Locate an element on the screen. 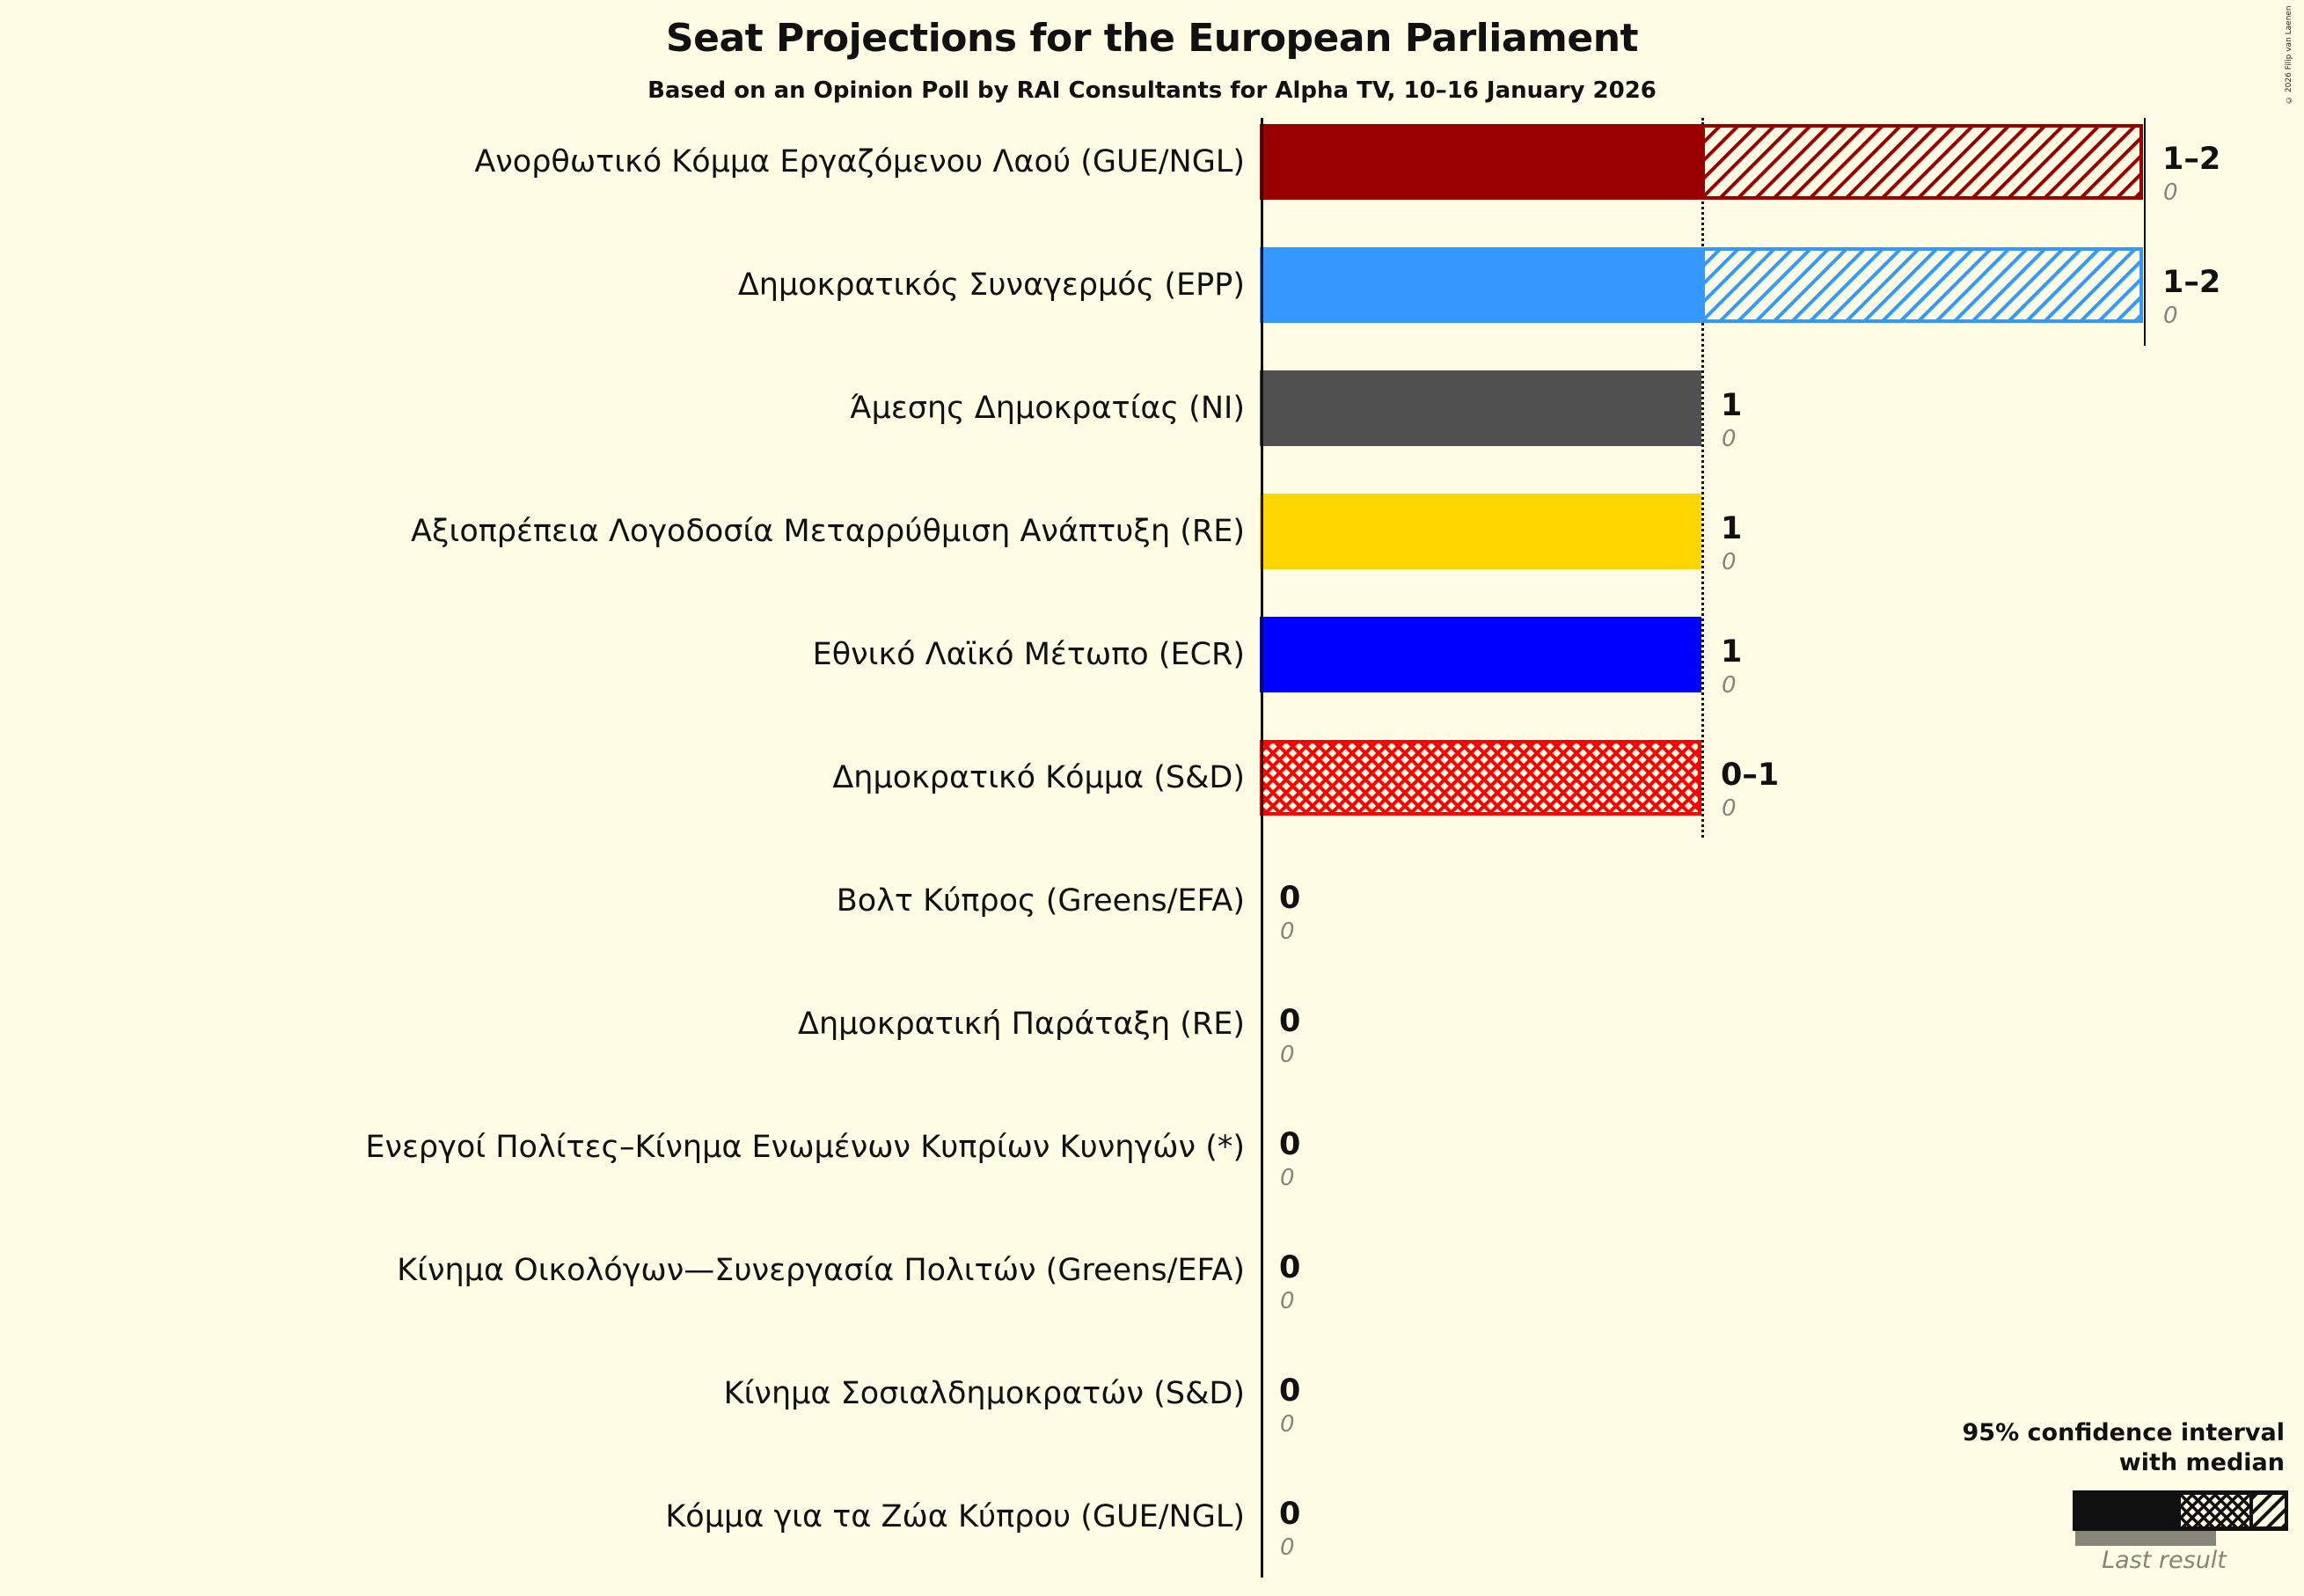 The height and width of the screenshot is (1596, 2304). legend-diagonal-swatch is located at coordinates (2269, 1510).